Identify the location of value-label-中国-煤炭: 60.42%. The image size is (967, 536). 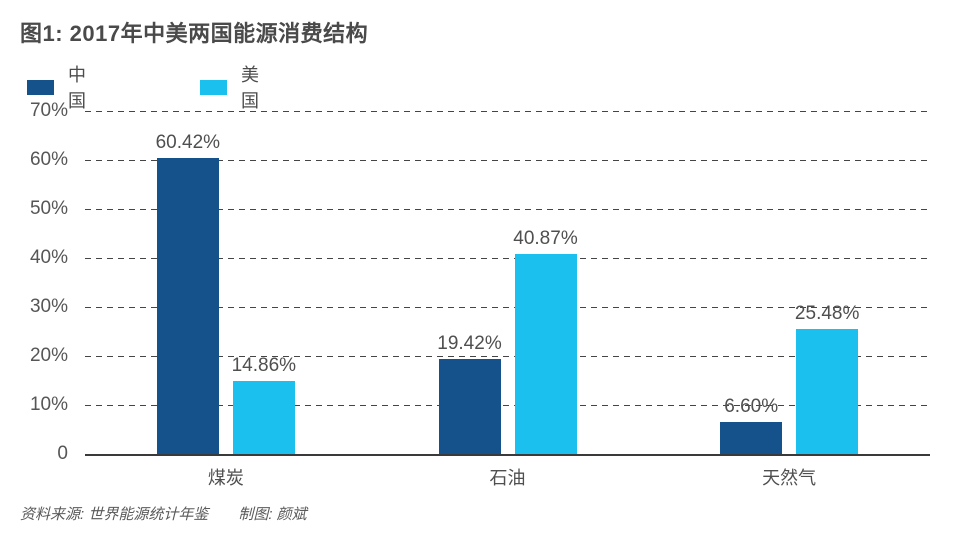
(188, 142).